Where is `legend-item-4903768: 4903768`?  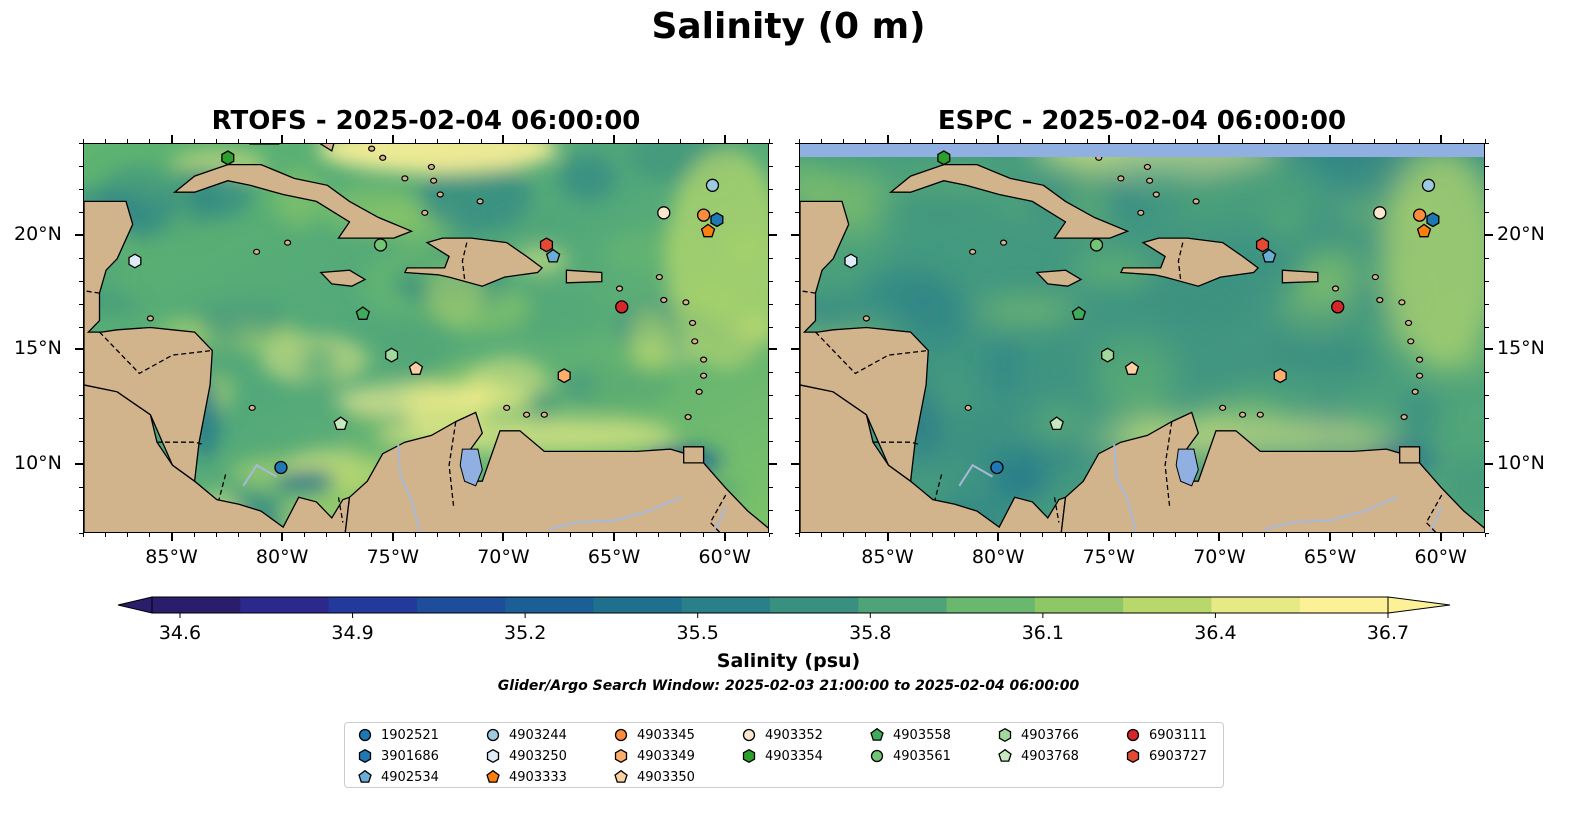
legend-item-4903768: 4903768 is located at coordinates (1038, 756).